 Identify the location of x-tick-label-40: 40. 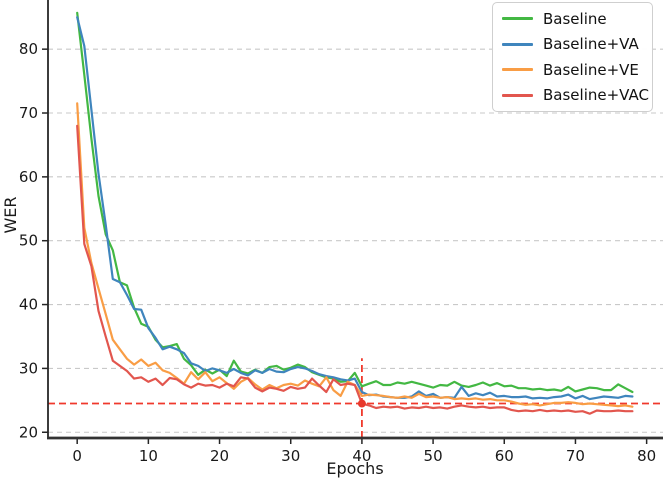
(361, 456).